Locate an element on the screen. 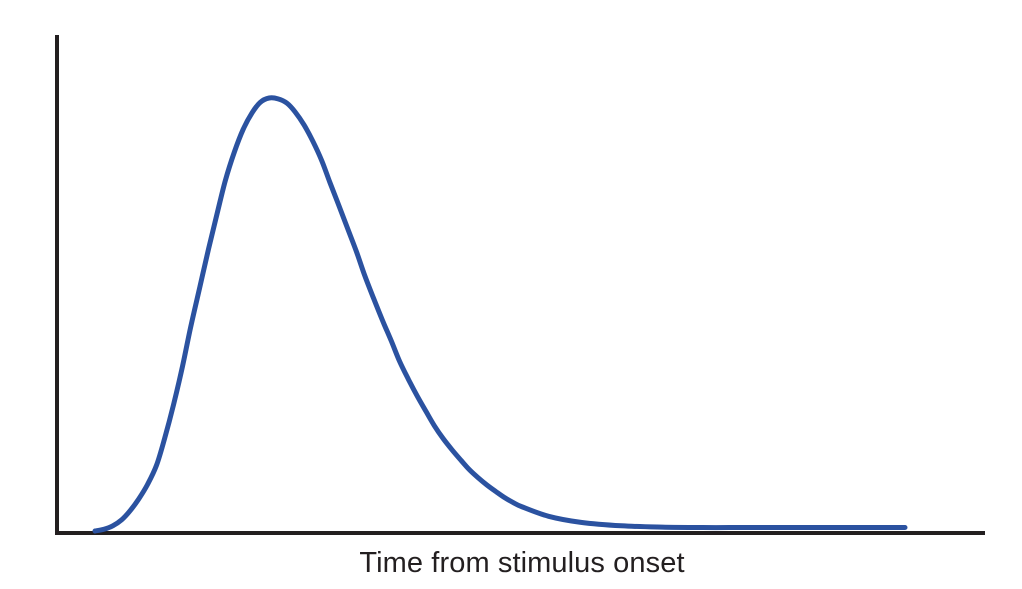 The width and height of the screenshot is (1022, 589). x-axis-label-text: Time from stimulus onset is located at coordinates (522, 563).